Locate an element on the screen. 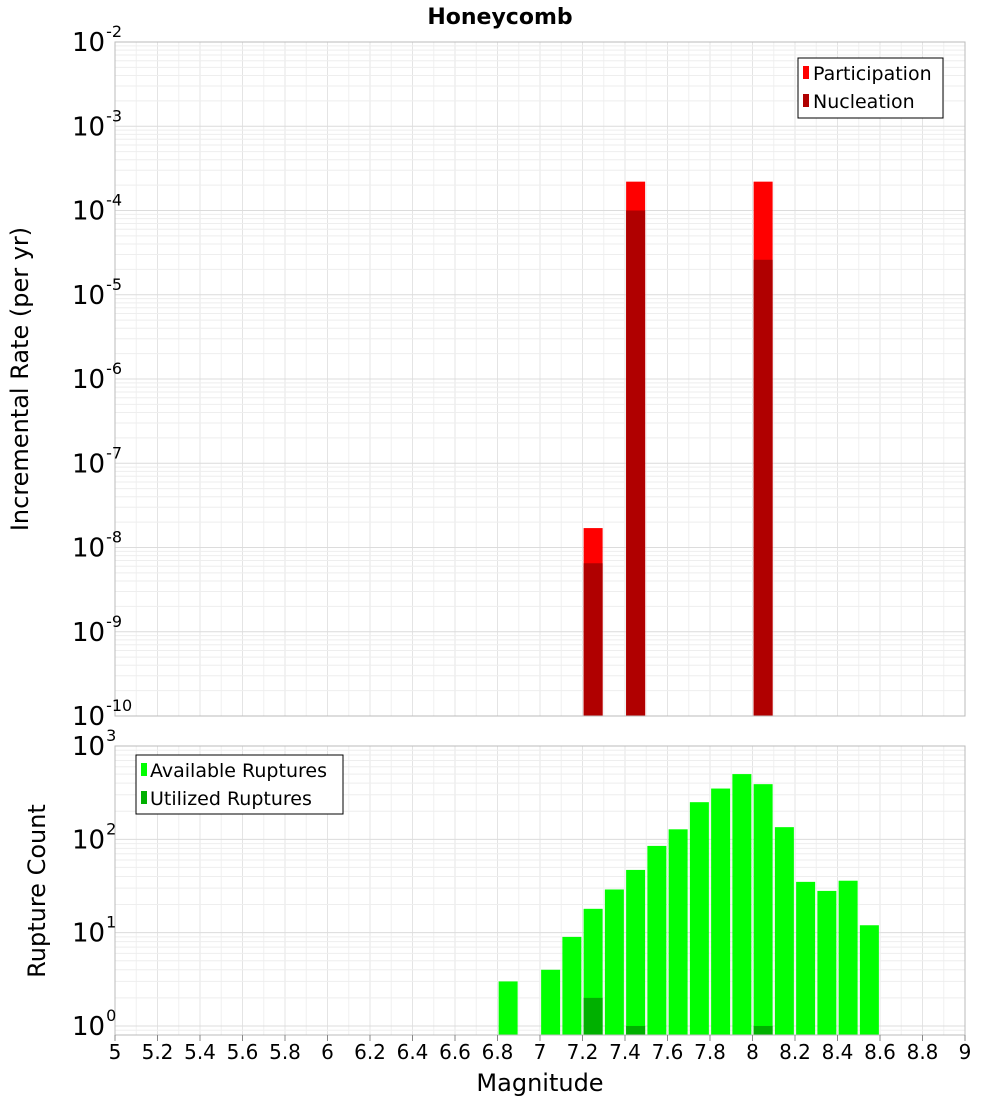 This screenshot has width=1000, height=1100. x-tick-label: 6 is located at coordinates (327, 1052).